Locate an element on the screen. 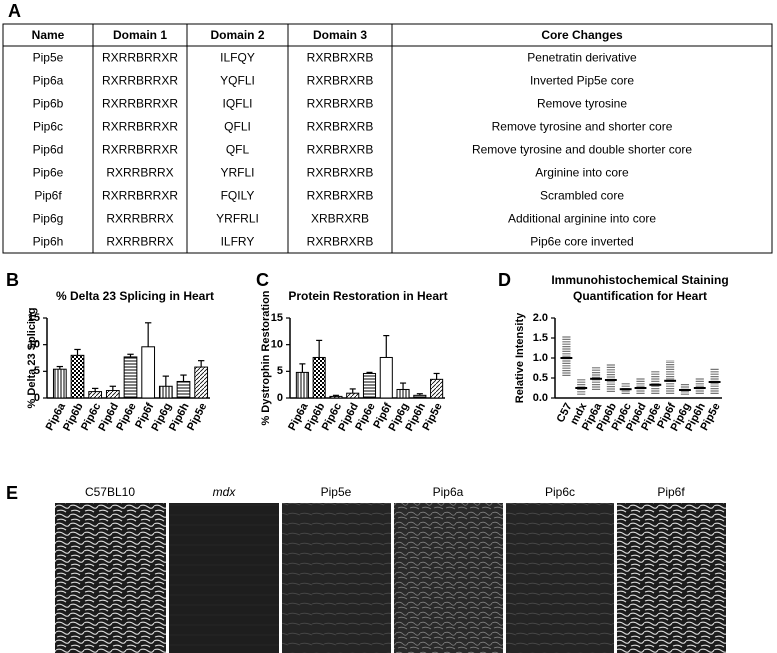 Image resolution: width=777 pixels, height=653 pixels. image-label: Pip6f is located at coordinates (671, 492).